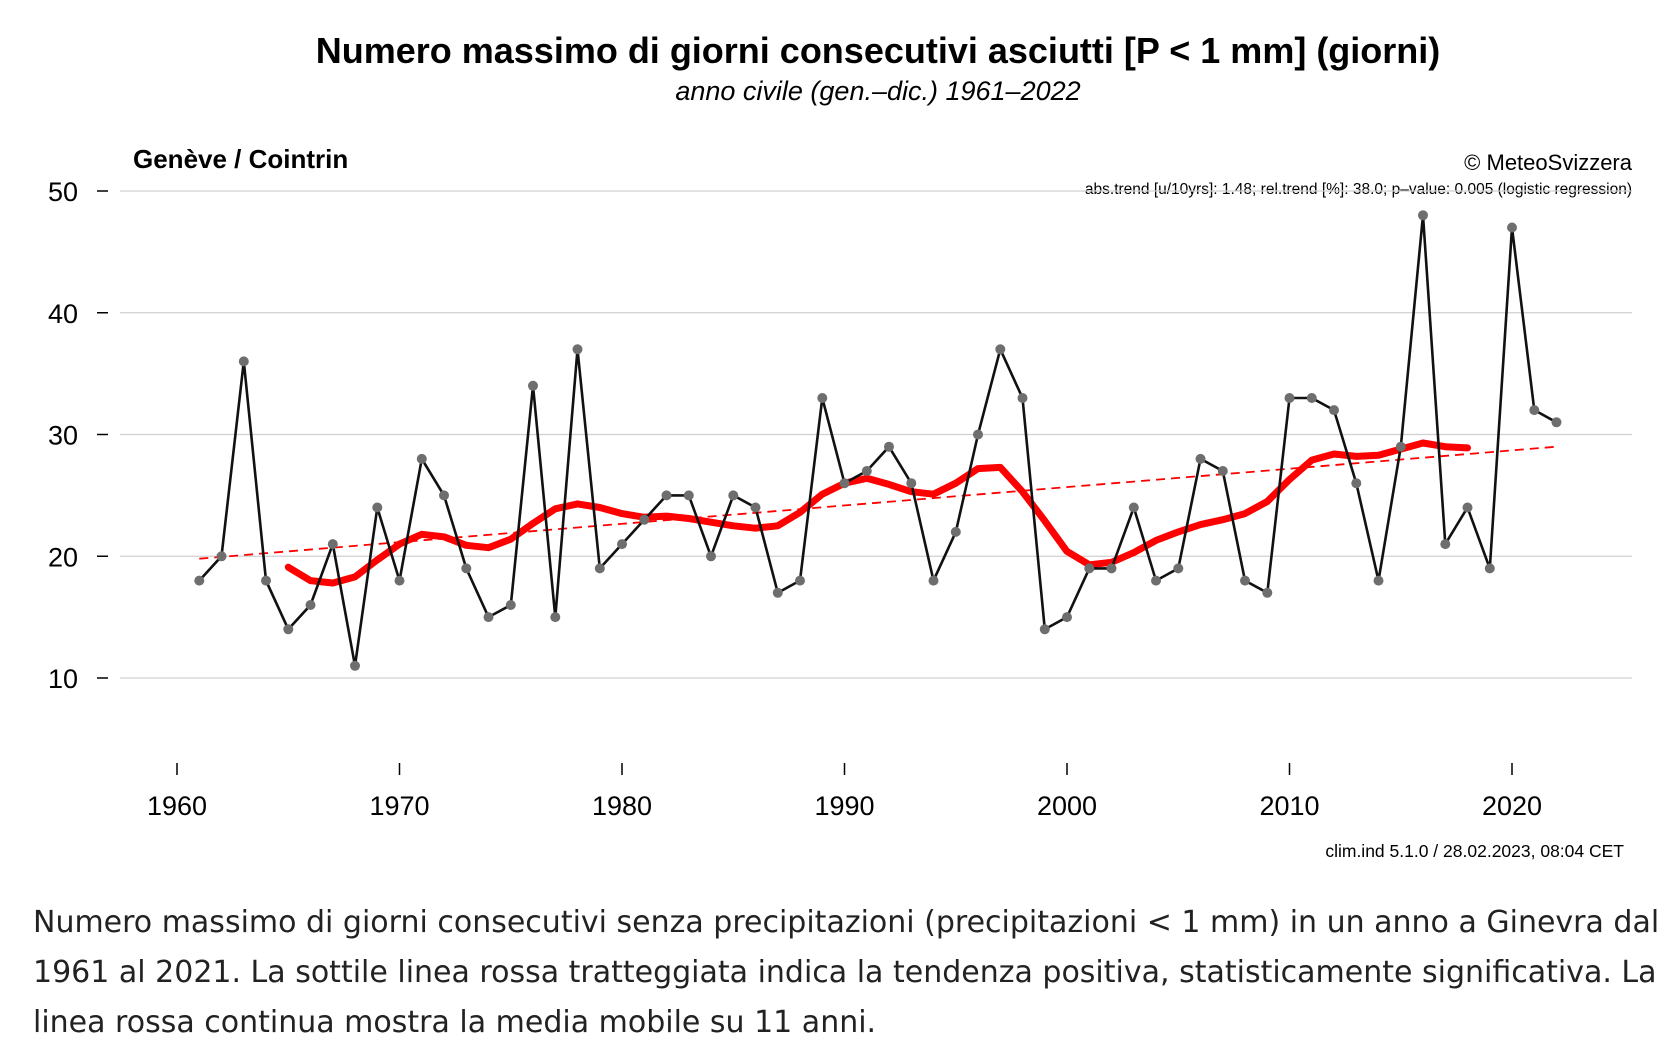  What do you see at coordinates (644, 519) in the screenshot?
I see `data-point-1981` at bounding box center [644, 519].